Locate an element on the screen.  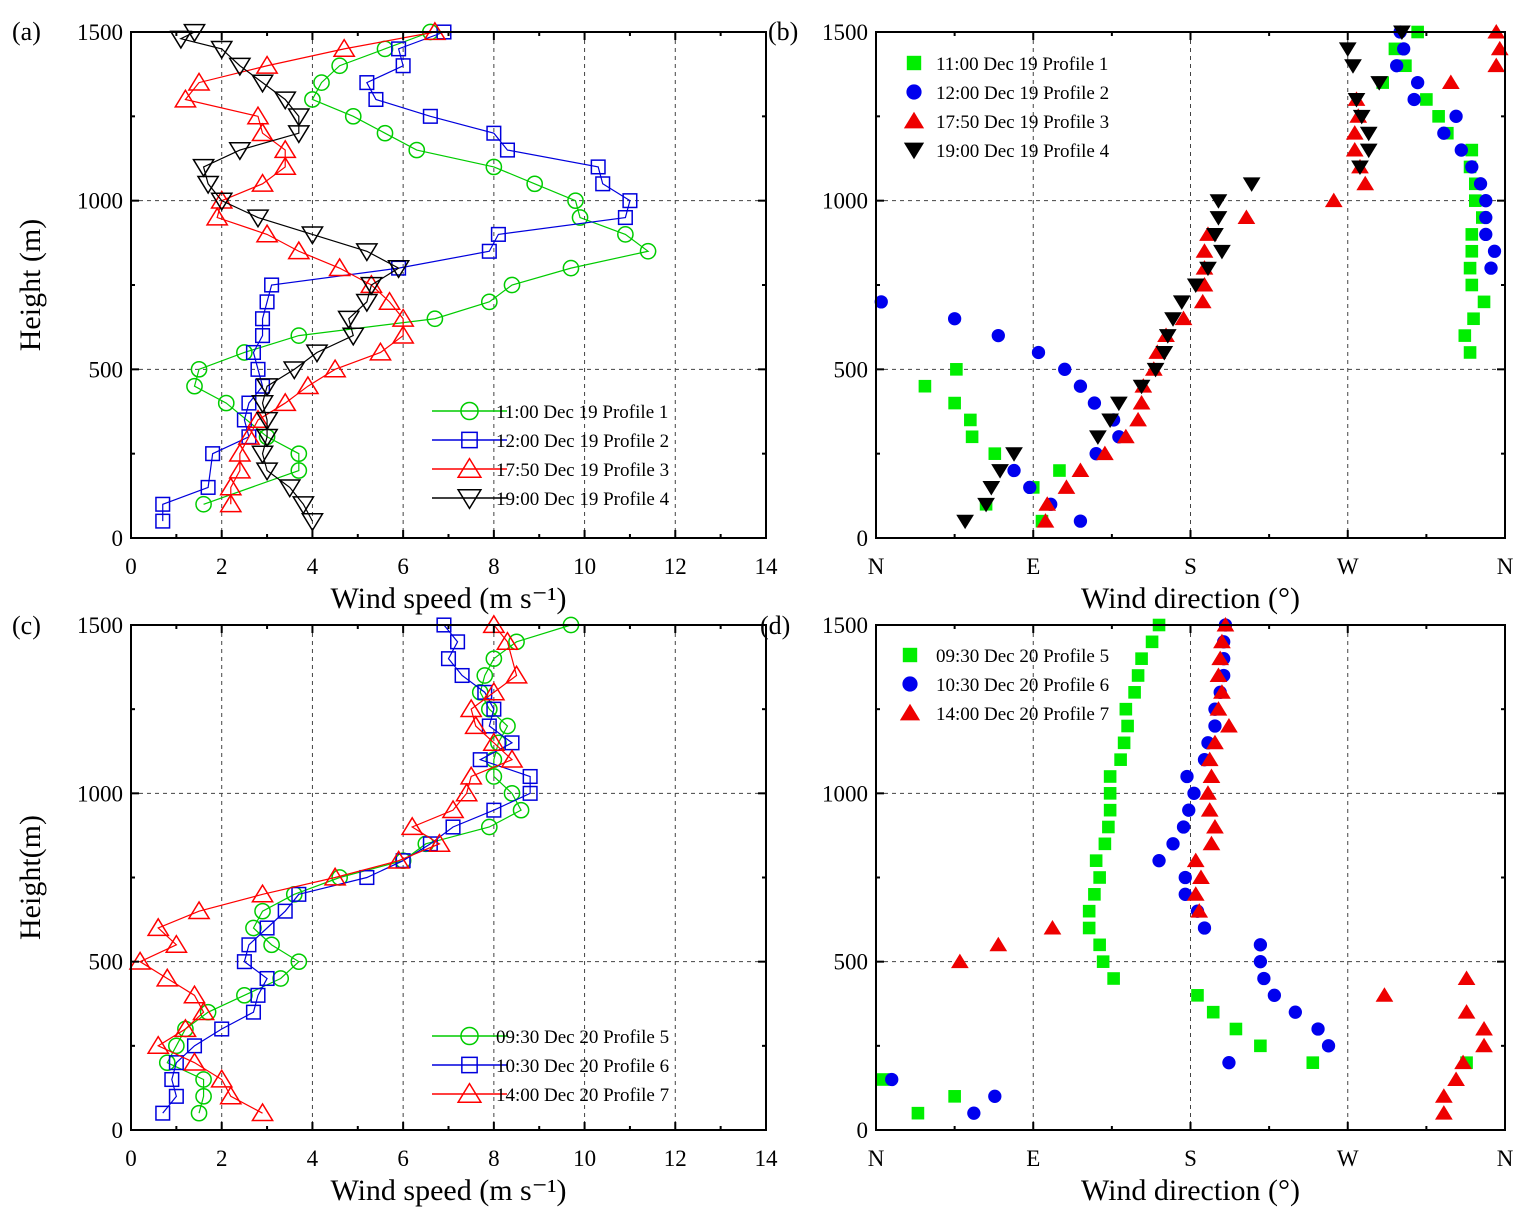
x-tick-label: 4 is located at coordinates (313, 1158).